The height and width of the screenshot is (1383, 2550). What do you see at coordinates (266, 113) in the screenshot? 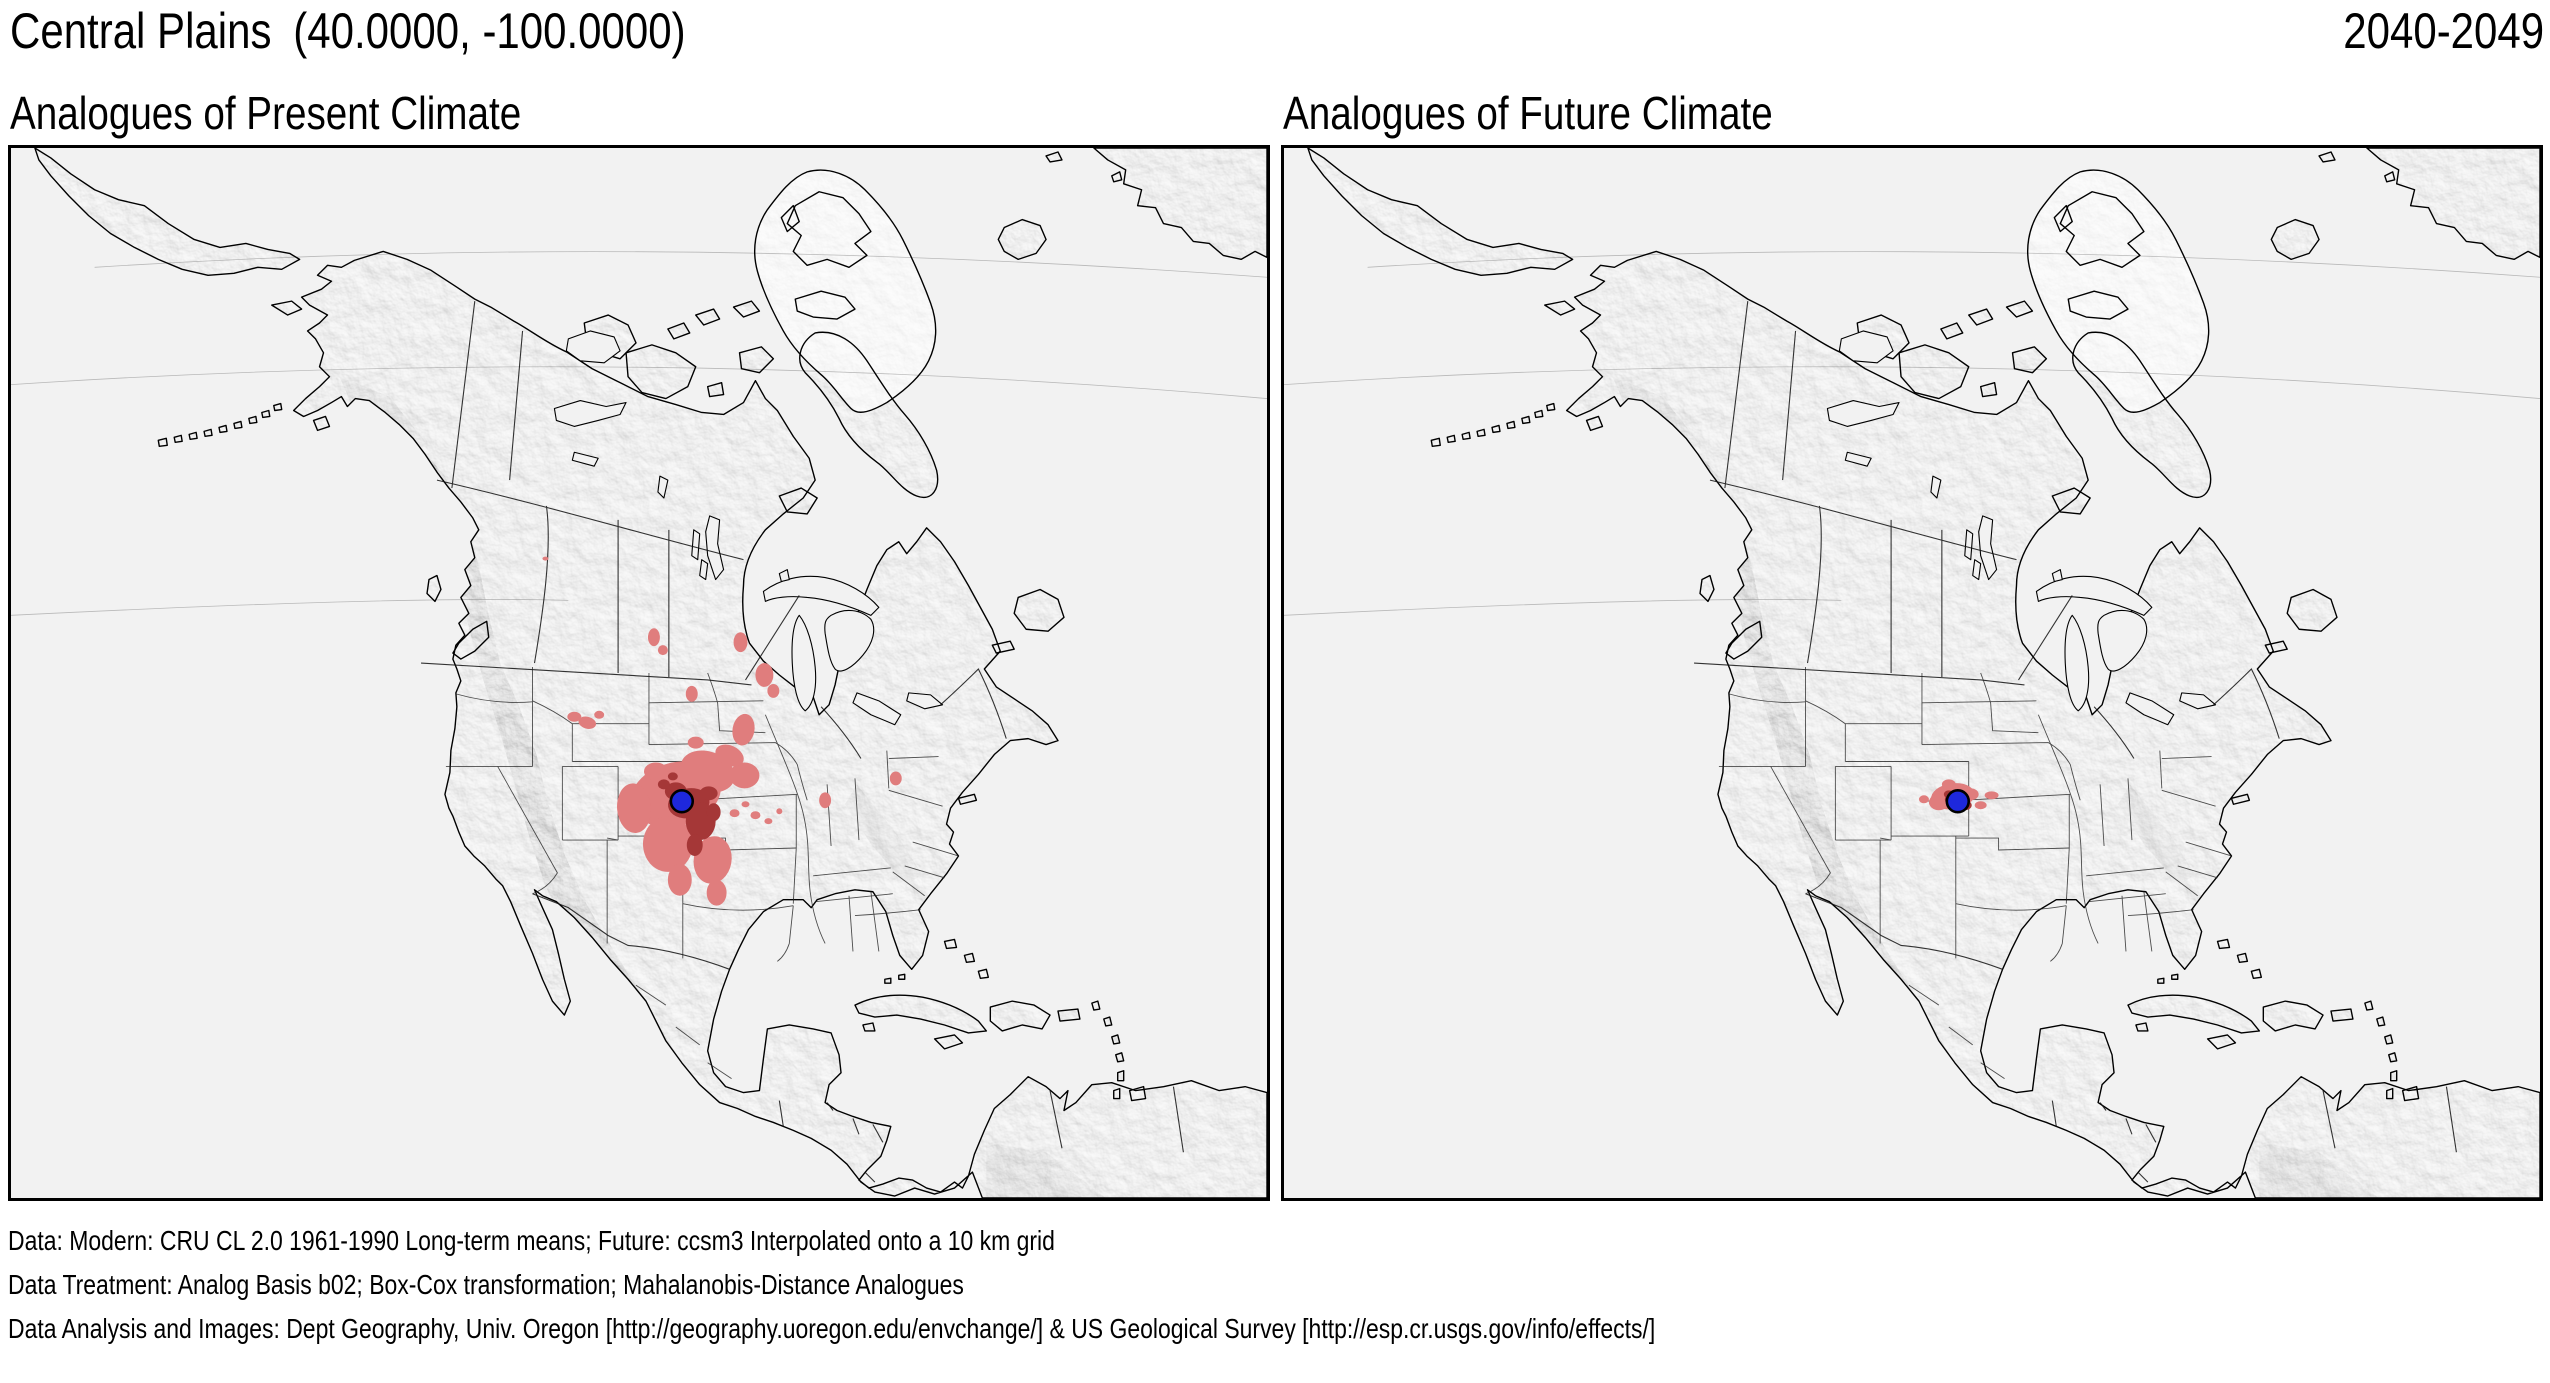
I see `left-map-title: Analogues of Present Climate` at bounding box center [266, 113].